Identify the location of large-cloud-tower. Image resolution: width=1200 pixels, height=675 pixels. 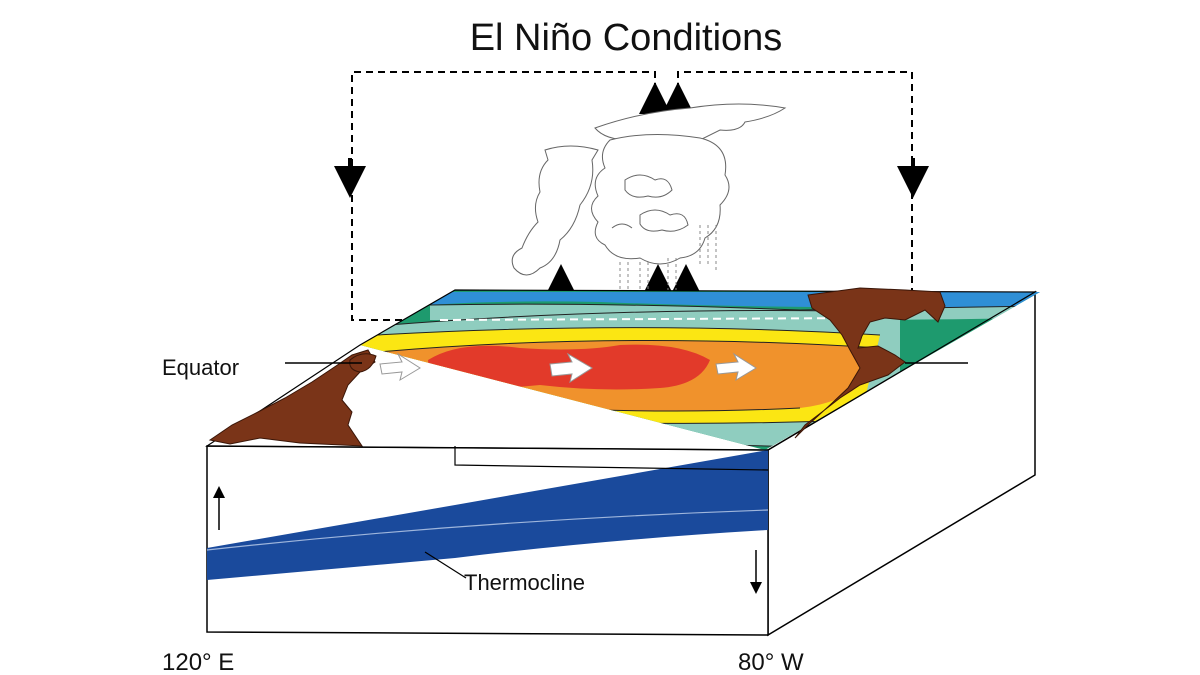
(660, 199).